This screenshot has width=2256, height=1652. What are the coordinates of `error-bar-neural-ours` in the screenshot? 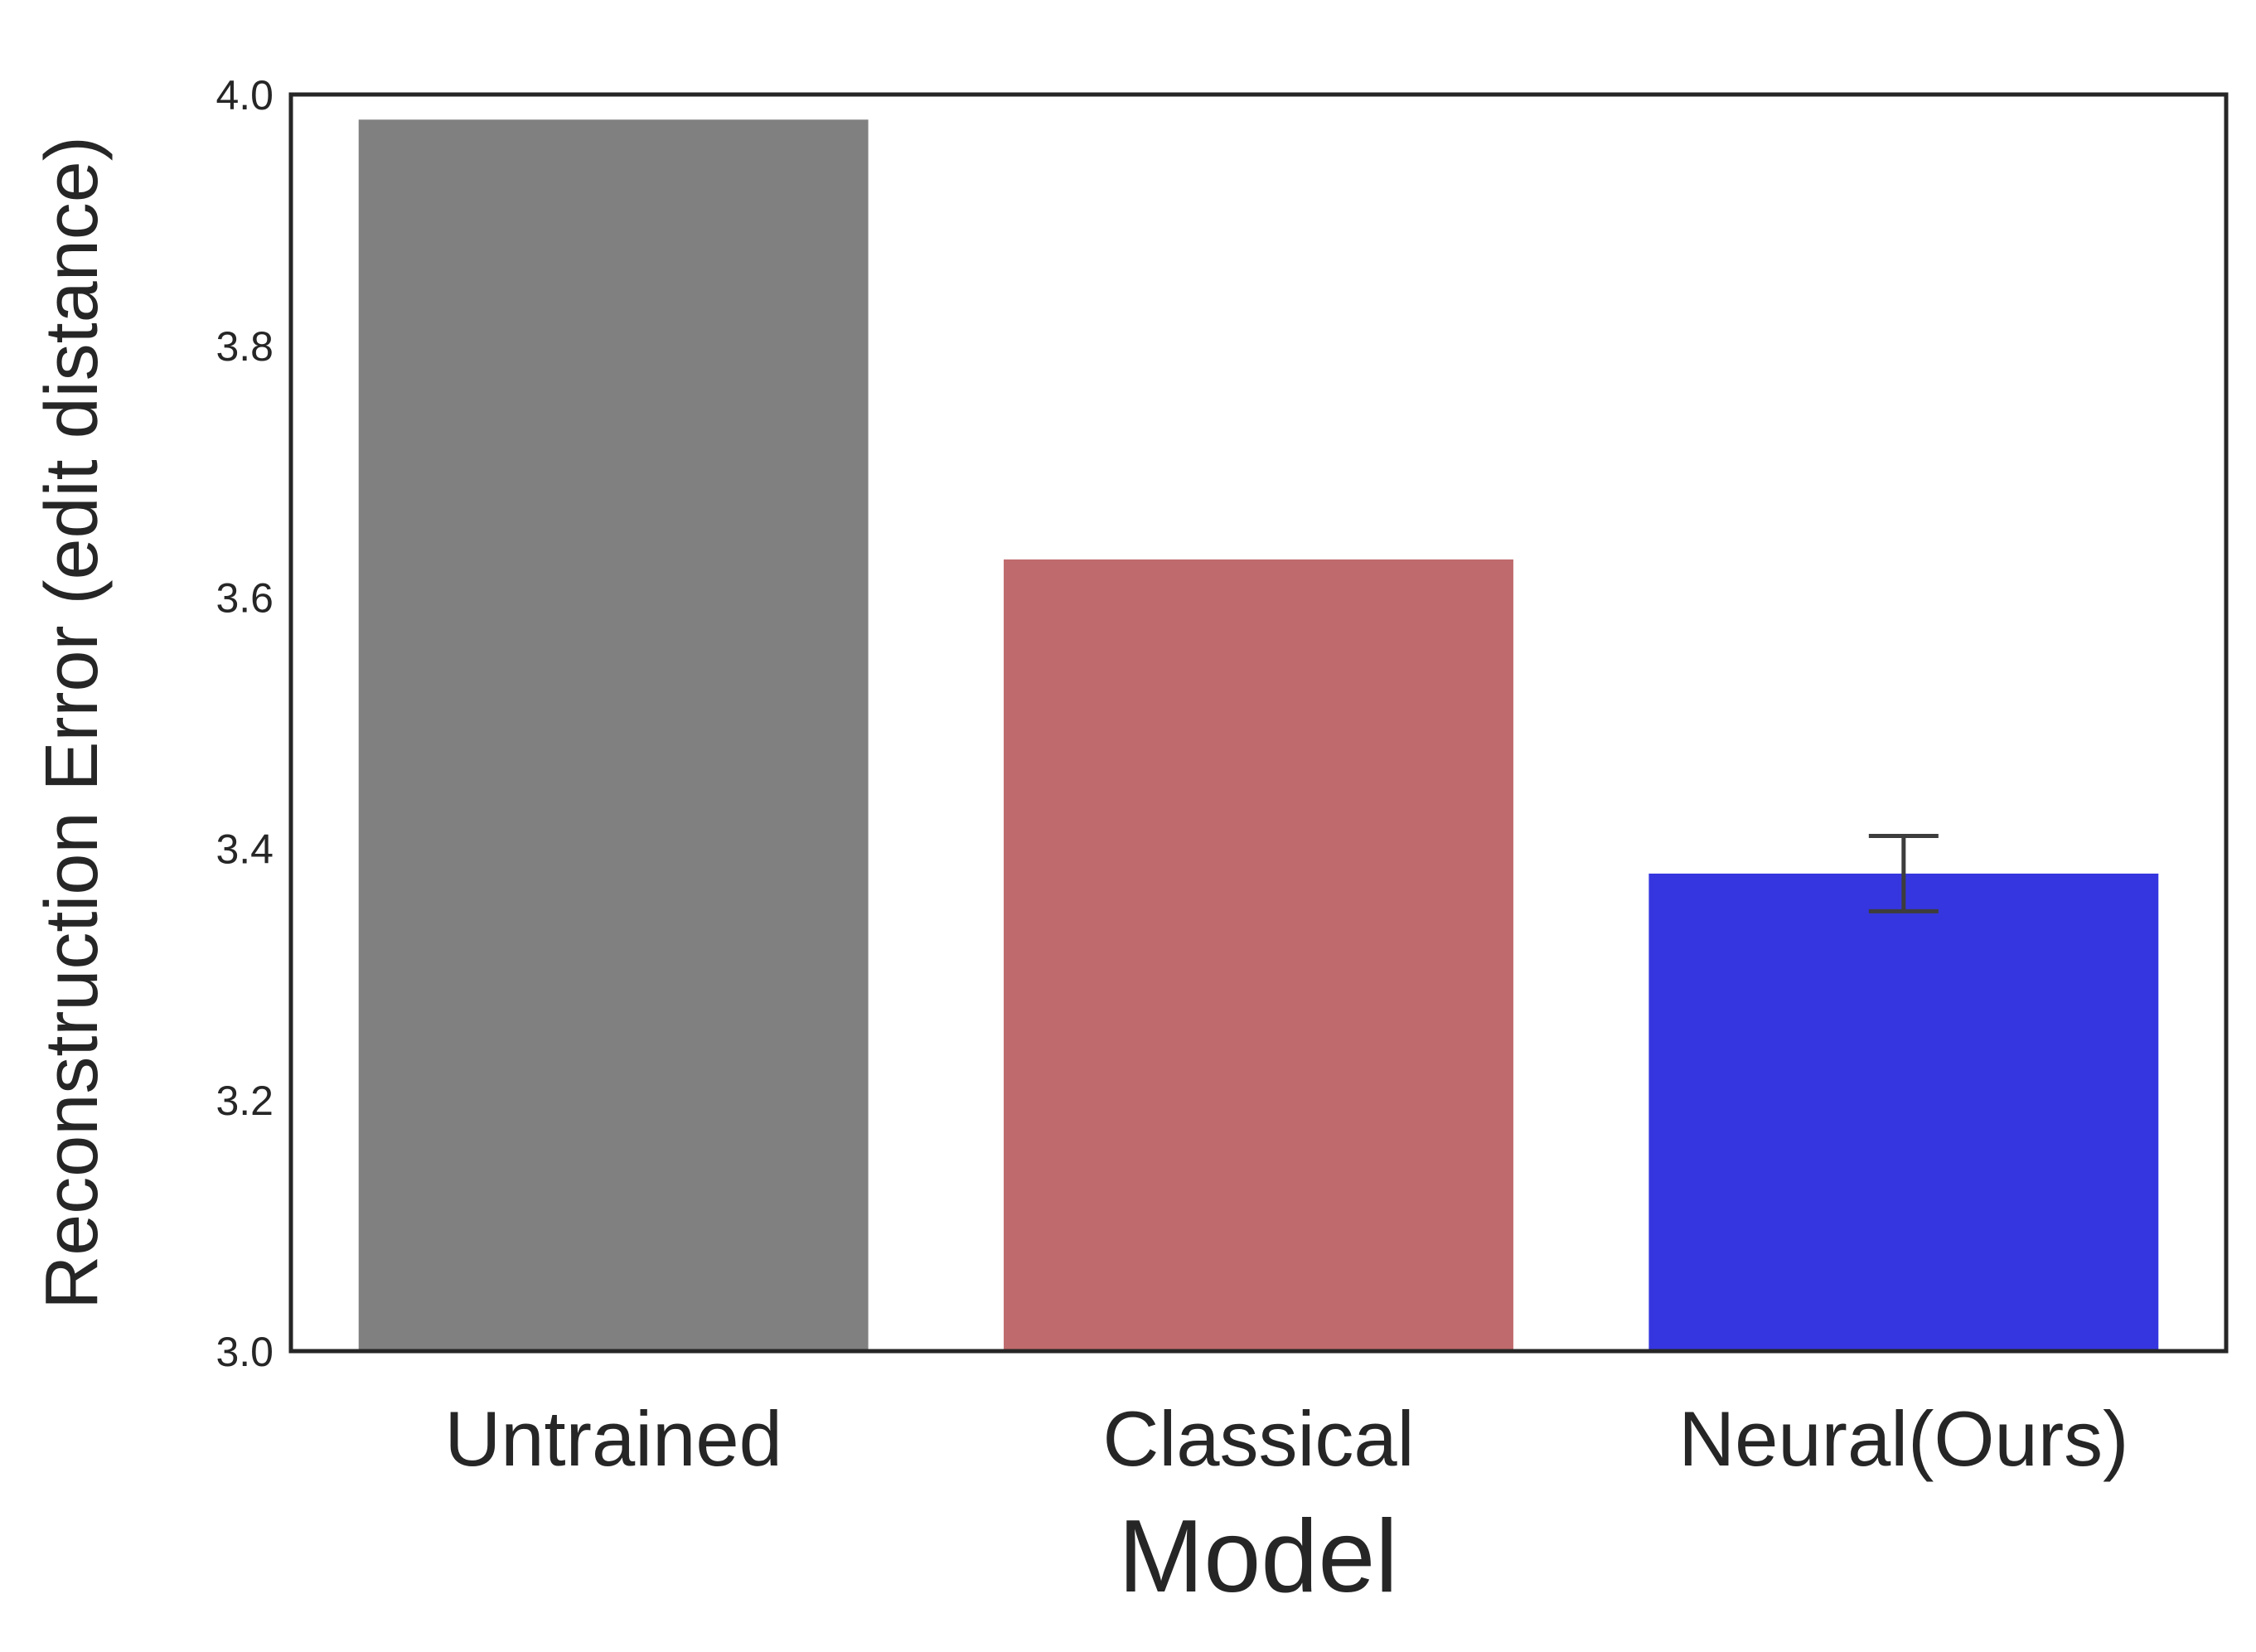 It's located at (1903, 873).